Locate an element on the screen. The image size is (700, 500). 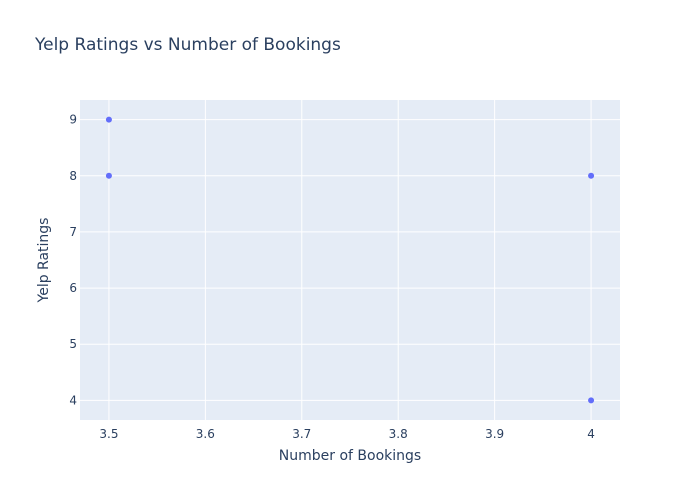
y-tick-label: 8 is located at coordinates (73, 176).